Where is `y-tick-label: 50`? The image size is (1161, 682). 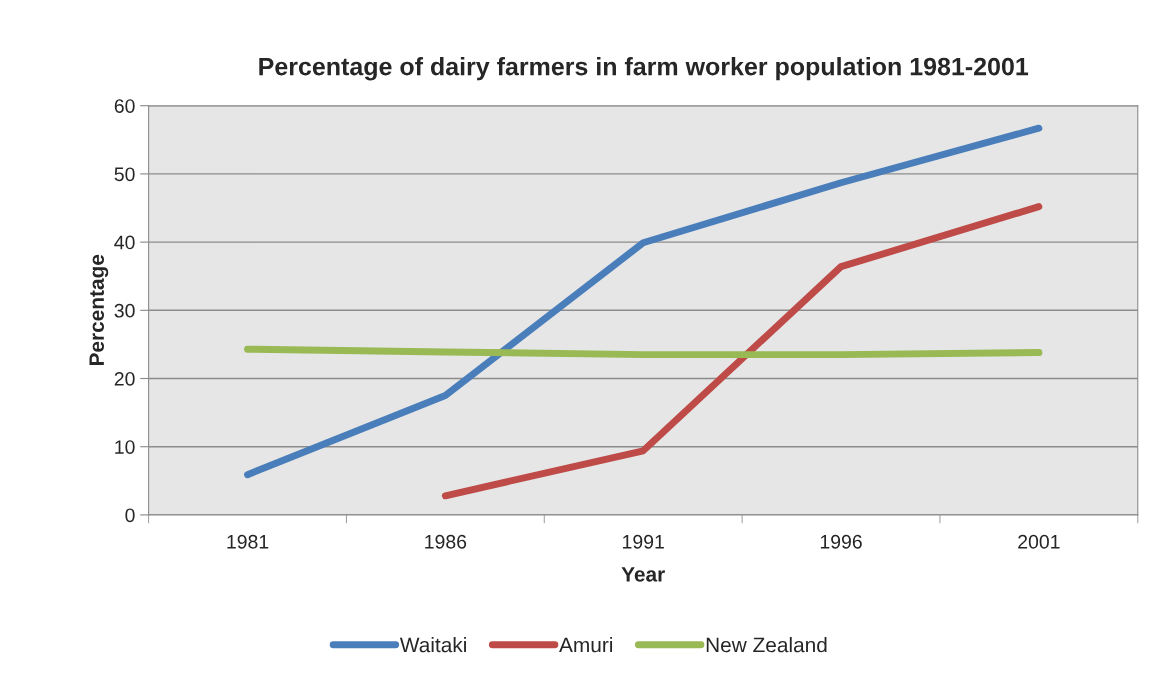 y-tick-label: 50 is located at coordinates (124, 174).